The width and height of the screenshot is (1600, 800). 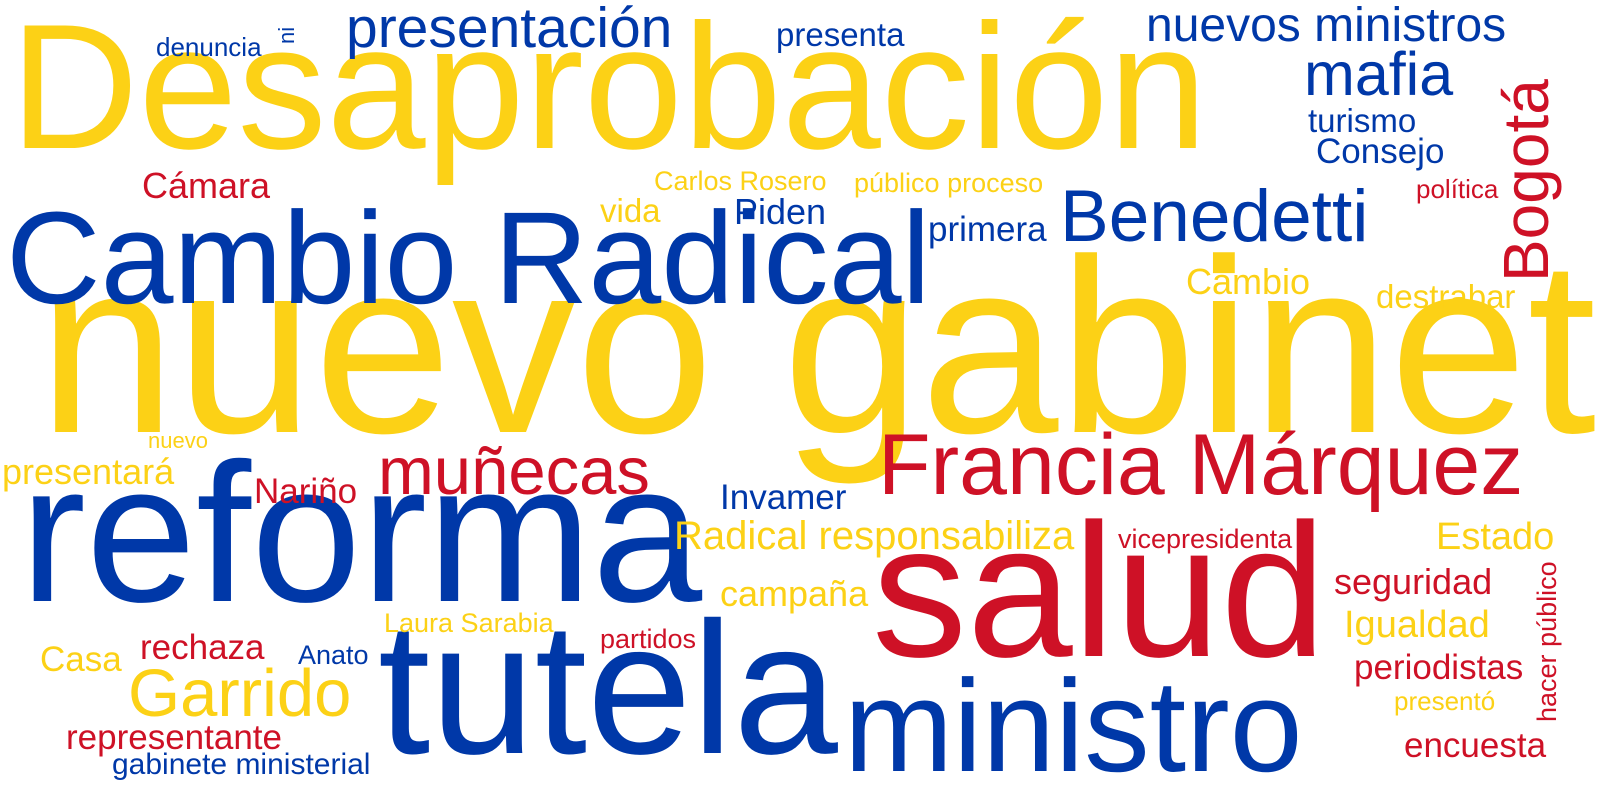 What do you see at coordinates (1362, 120) in the screenshot?
I see `word-turismo: turismo` at bounding box center [1362, 120].